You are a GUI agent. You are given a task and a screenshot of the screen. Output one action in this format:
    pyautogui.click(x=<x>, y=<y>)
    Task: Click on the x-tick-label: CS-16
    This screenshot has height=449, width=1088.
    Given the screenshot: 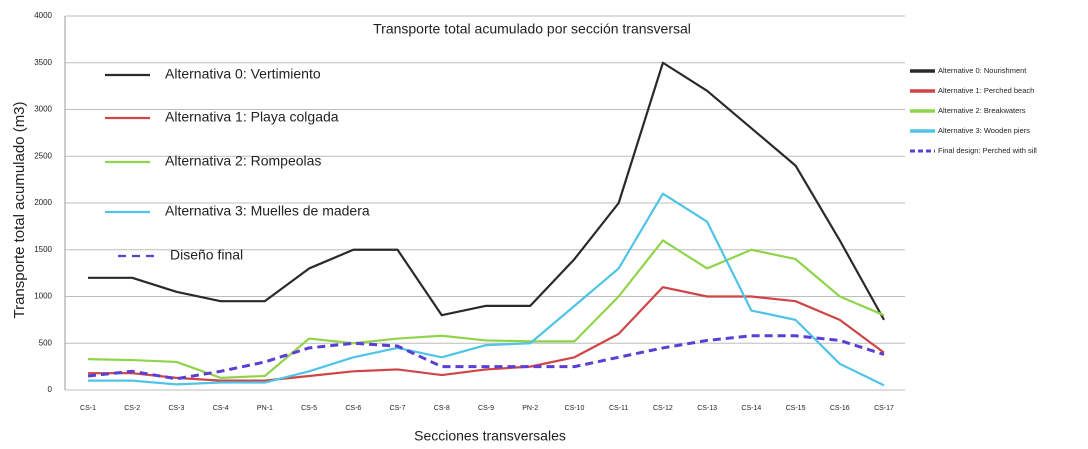 What is the action you would take?
    pyautogui.click(x=840, y=408)
    